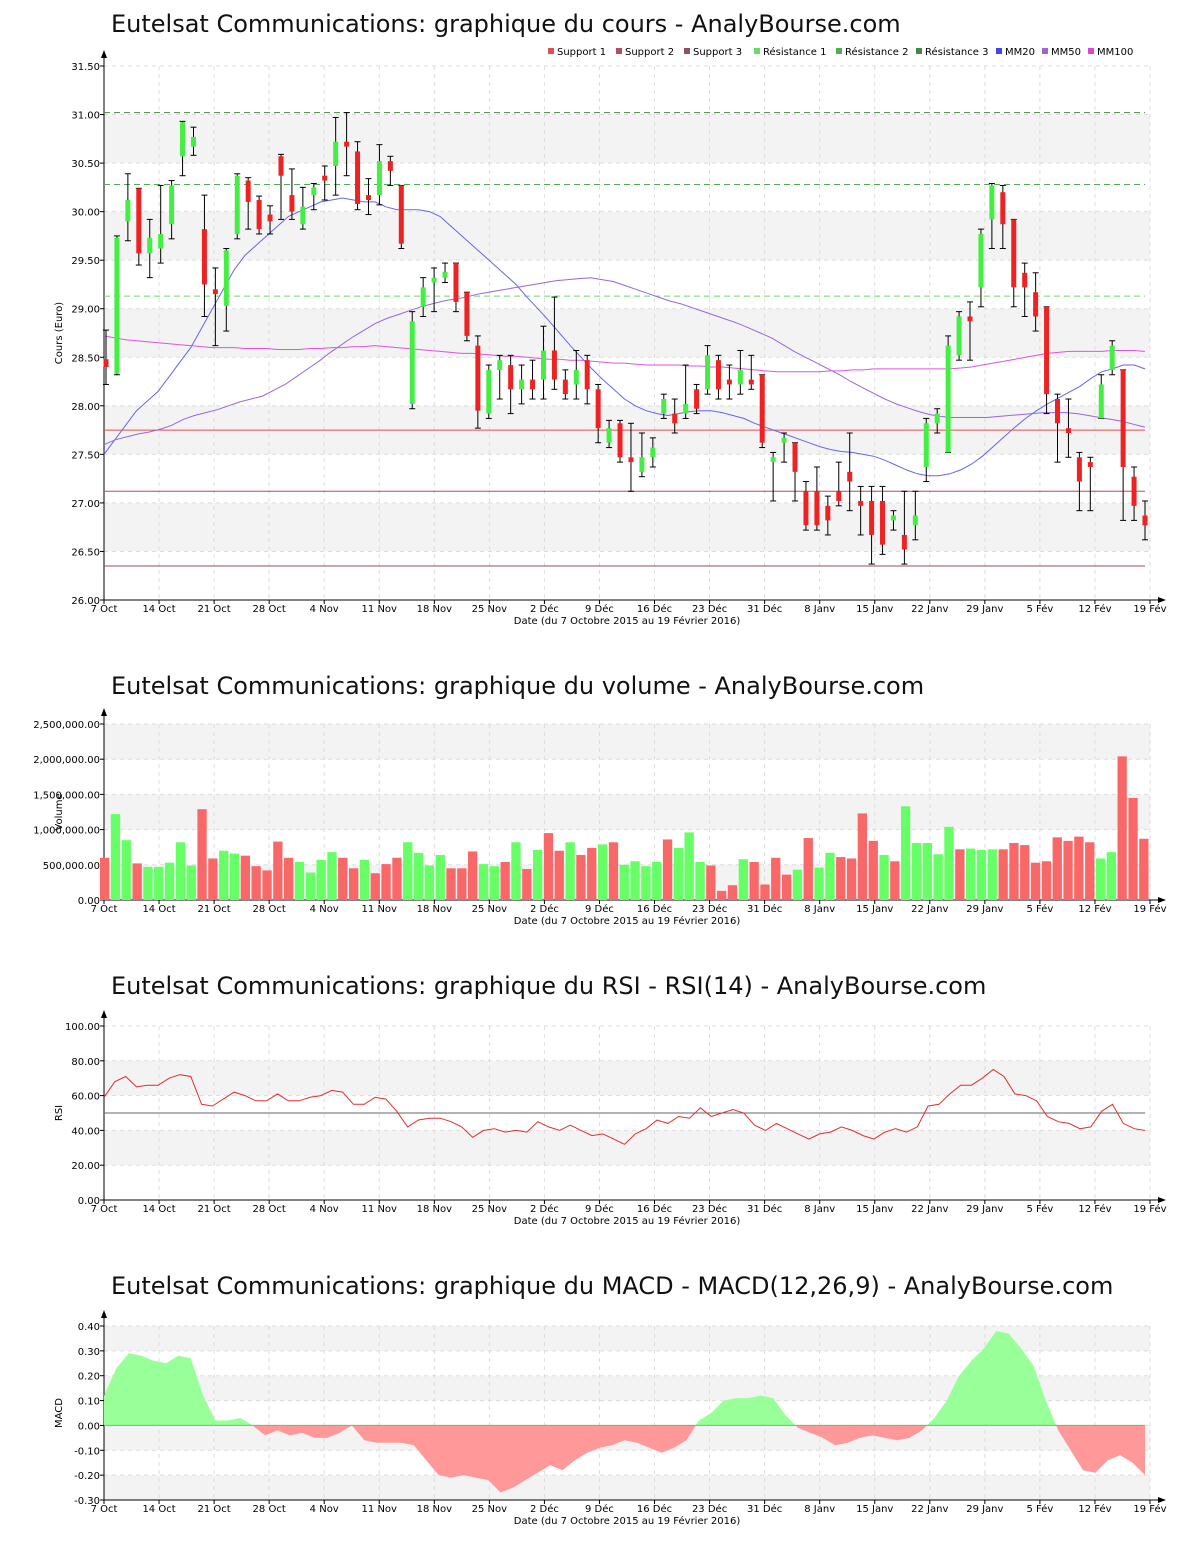  Describe the element at coordinates (984, 1509) in the screenshot. I see `x-tick-label: 29 Janv` at that location.